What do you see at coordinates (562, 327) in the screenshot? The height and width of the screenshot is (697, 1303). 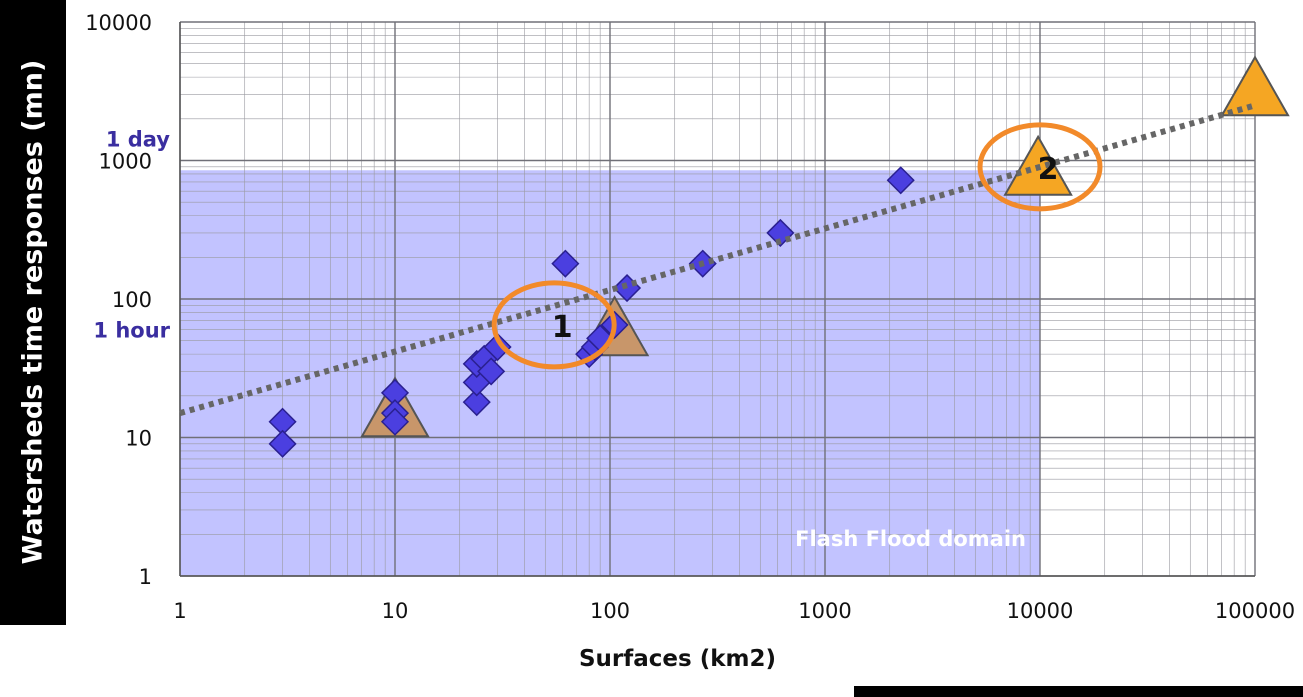 I see `highlight-label: 1` at bounding box center [562, 327].